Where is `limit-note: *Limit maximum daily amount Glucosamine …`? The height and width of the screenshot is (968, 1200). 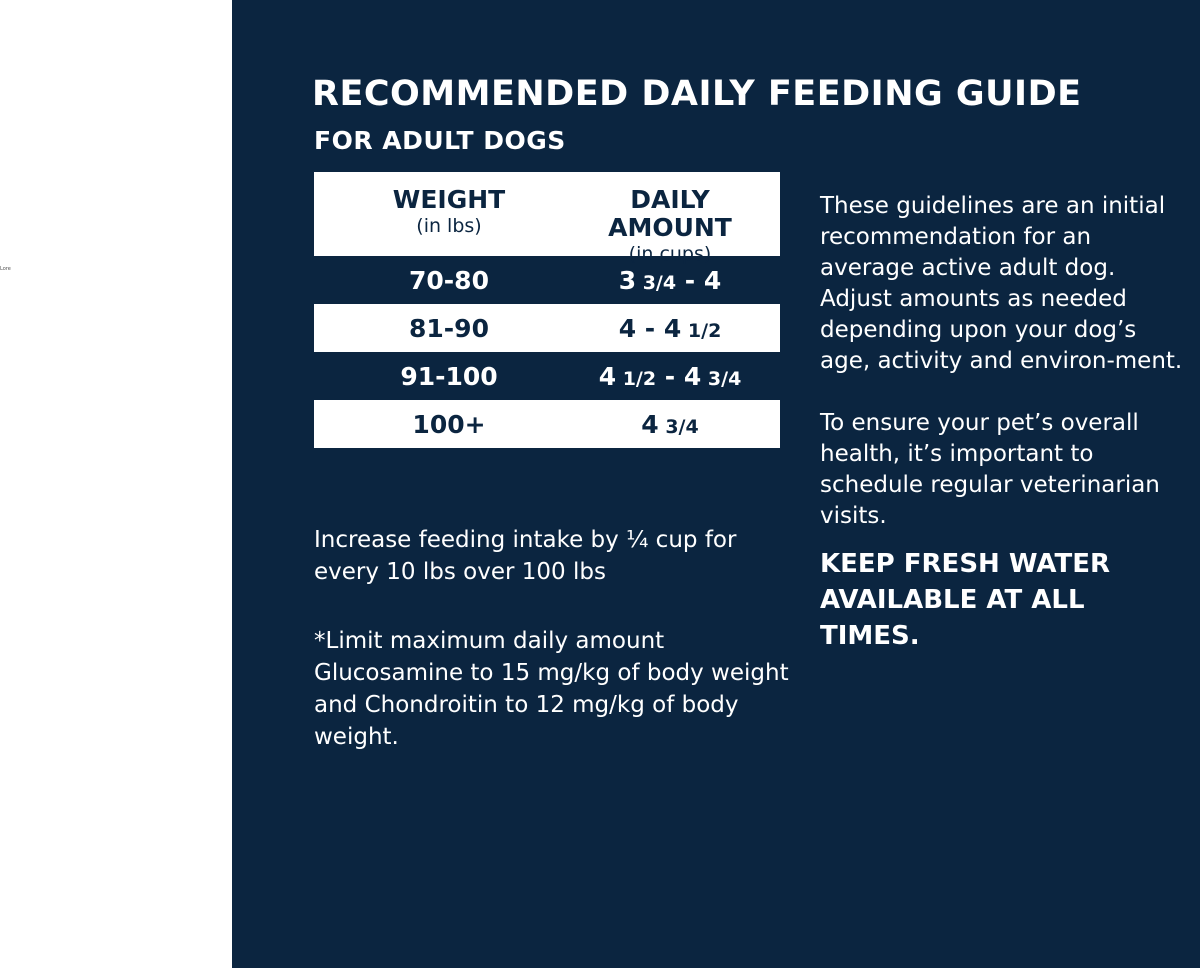
limit-note: *Limit maximum daily amount Glucosamine … is located at coordinates (551, 689).